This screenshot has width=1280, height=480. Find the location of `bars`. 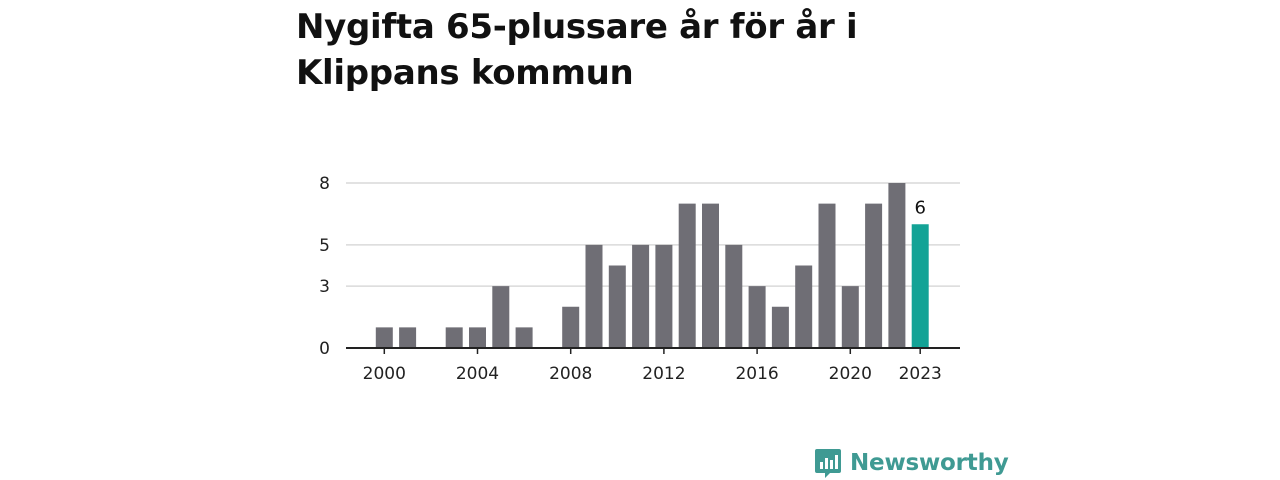

bars is located at coordinates (652, 265).